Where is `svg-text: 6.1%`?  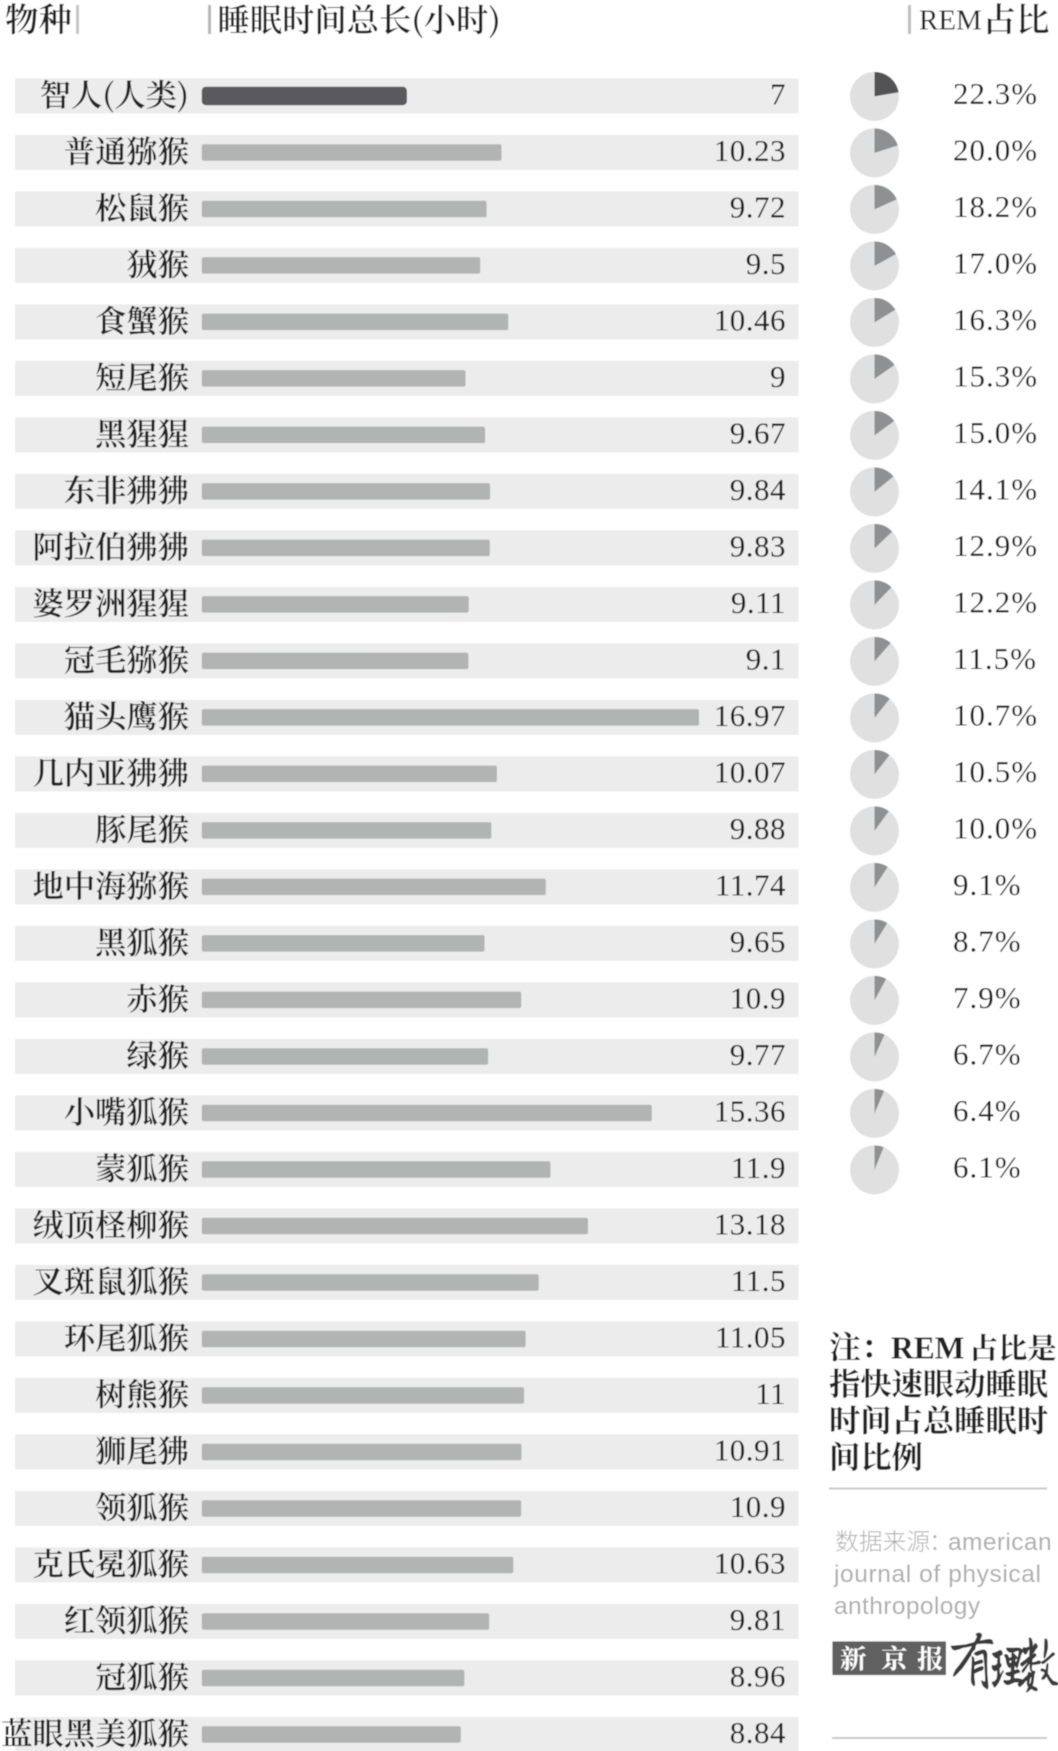
svg-text: 6.1% is located at coordinates (987, 1166).